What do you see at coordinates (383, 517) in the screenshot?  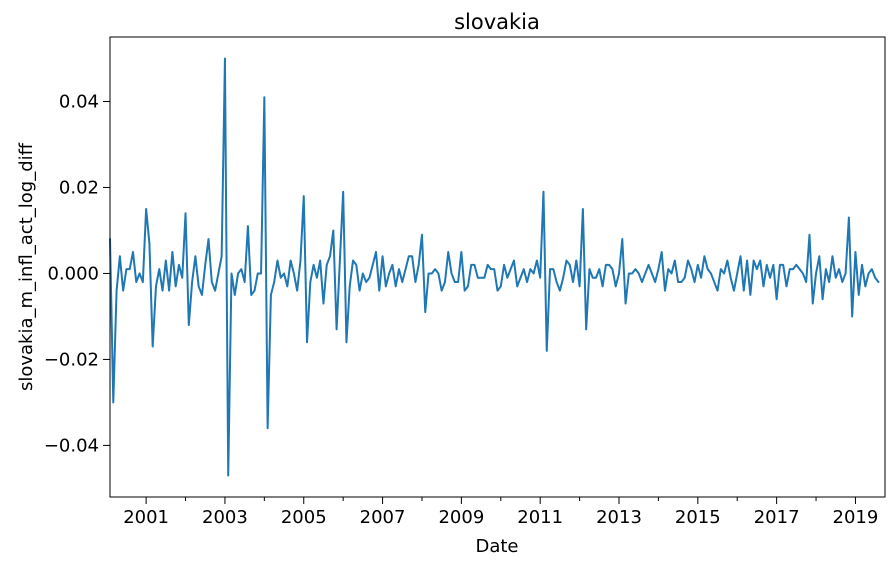 I see `x-tick-label: 2007` at bounding box center [383, 517].